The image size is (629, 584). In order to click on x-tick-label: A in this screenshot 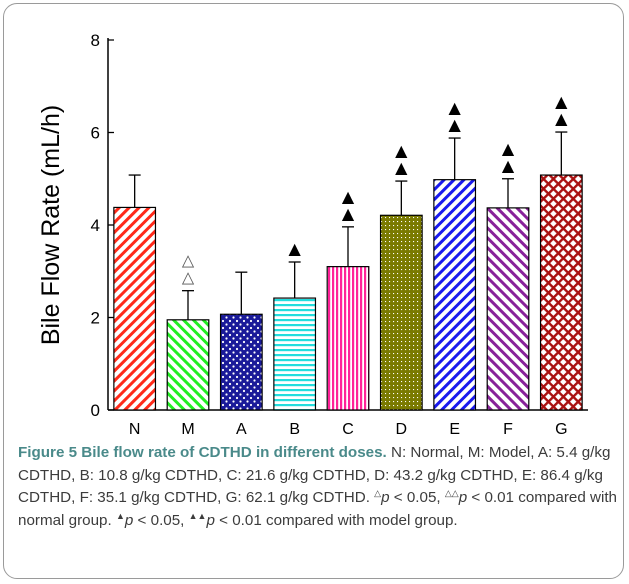, I will do `click(241, 427)`.